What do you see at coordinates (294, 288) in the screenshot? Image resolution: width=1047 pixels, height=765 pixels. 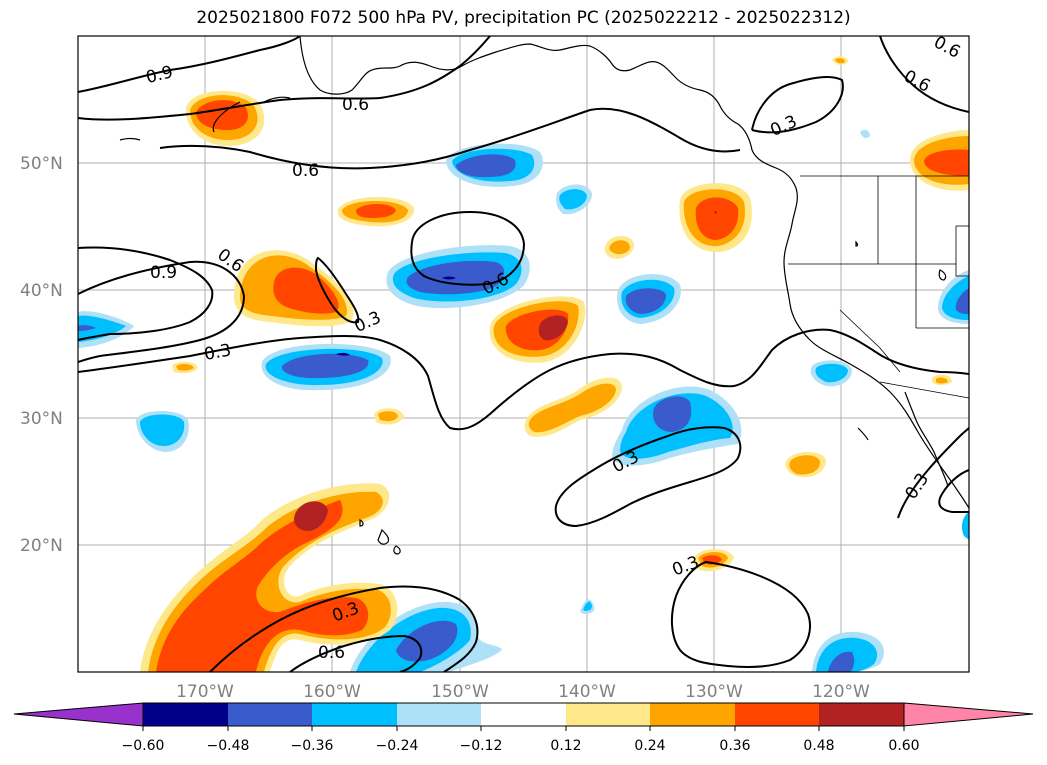 I see `pos-blob-west-40n` at bounding box center [294, 288].